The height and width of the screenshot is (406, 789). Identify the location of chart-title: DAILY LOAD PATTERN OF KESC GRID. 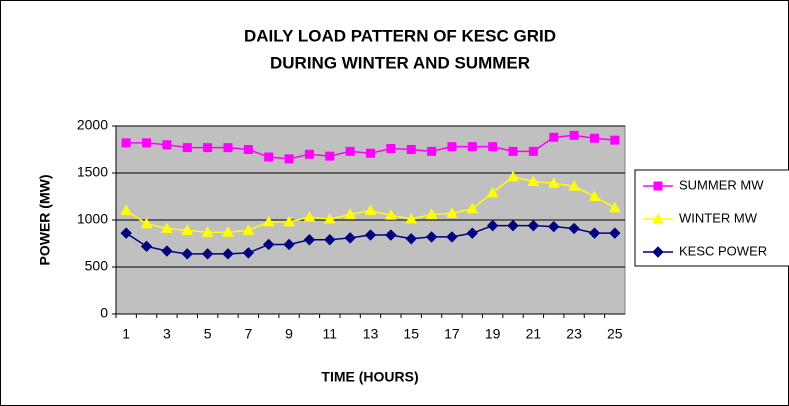
(400, 35).